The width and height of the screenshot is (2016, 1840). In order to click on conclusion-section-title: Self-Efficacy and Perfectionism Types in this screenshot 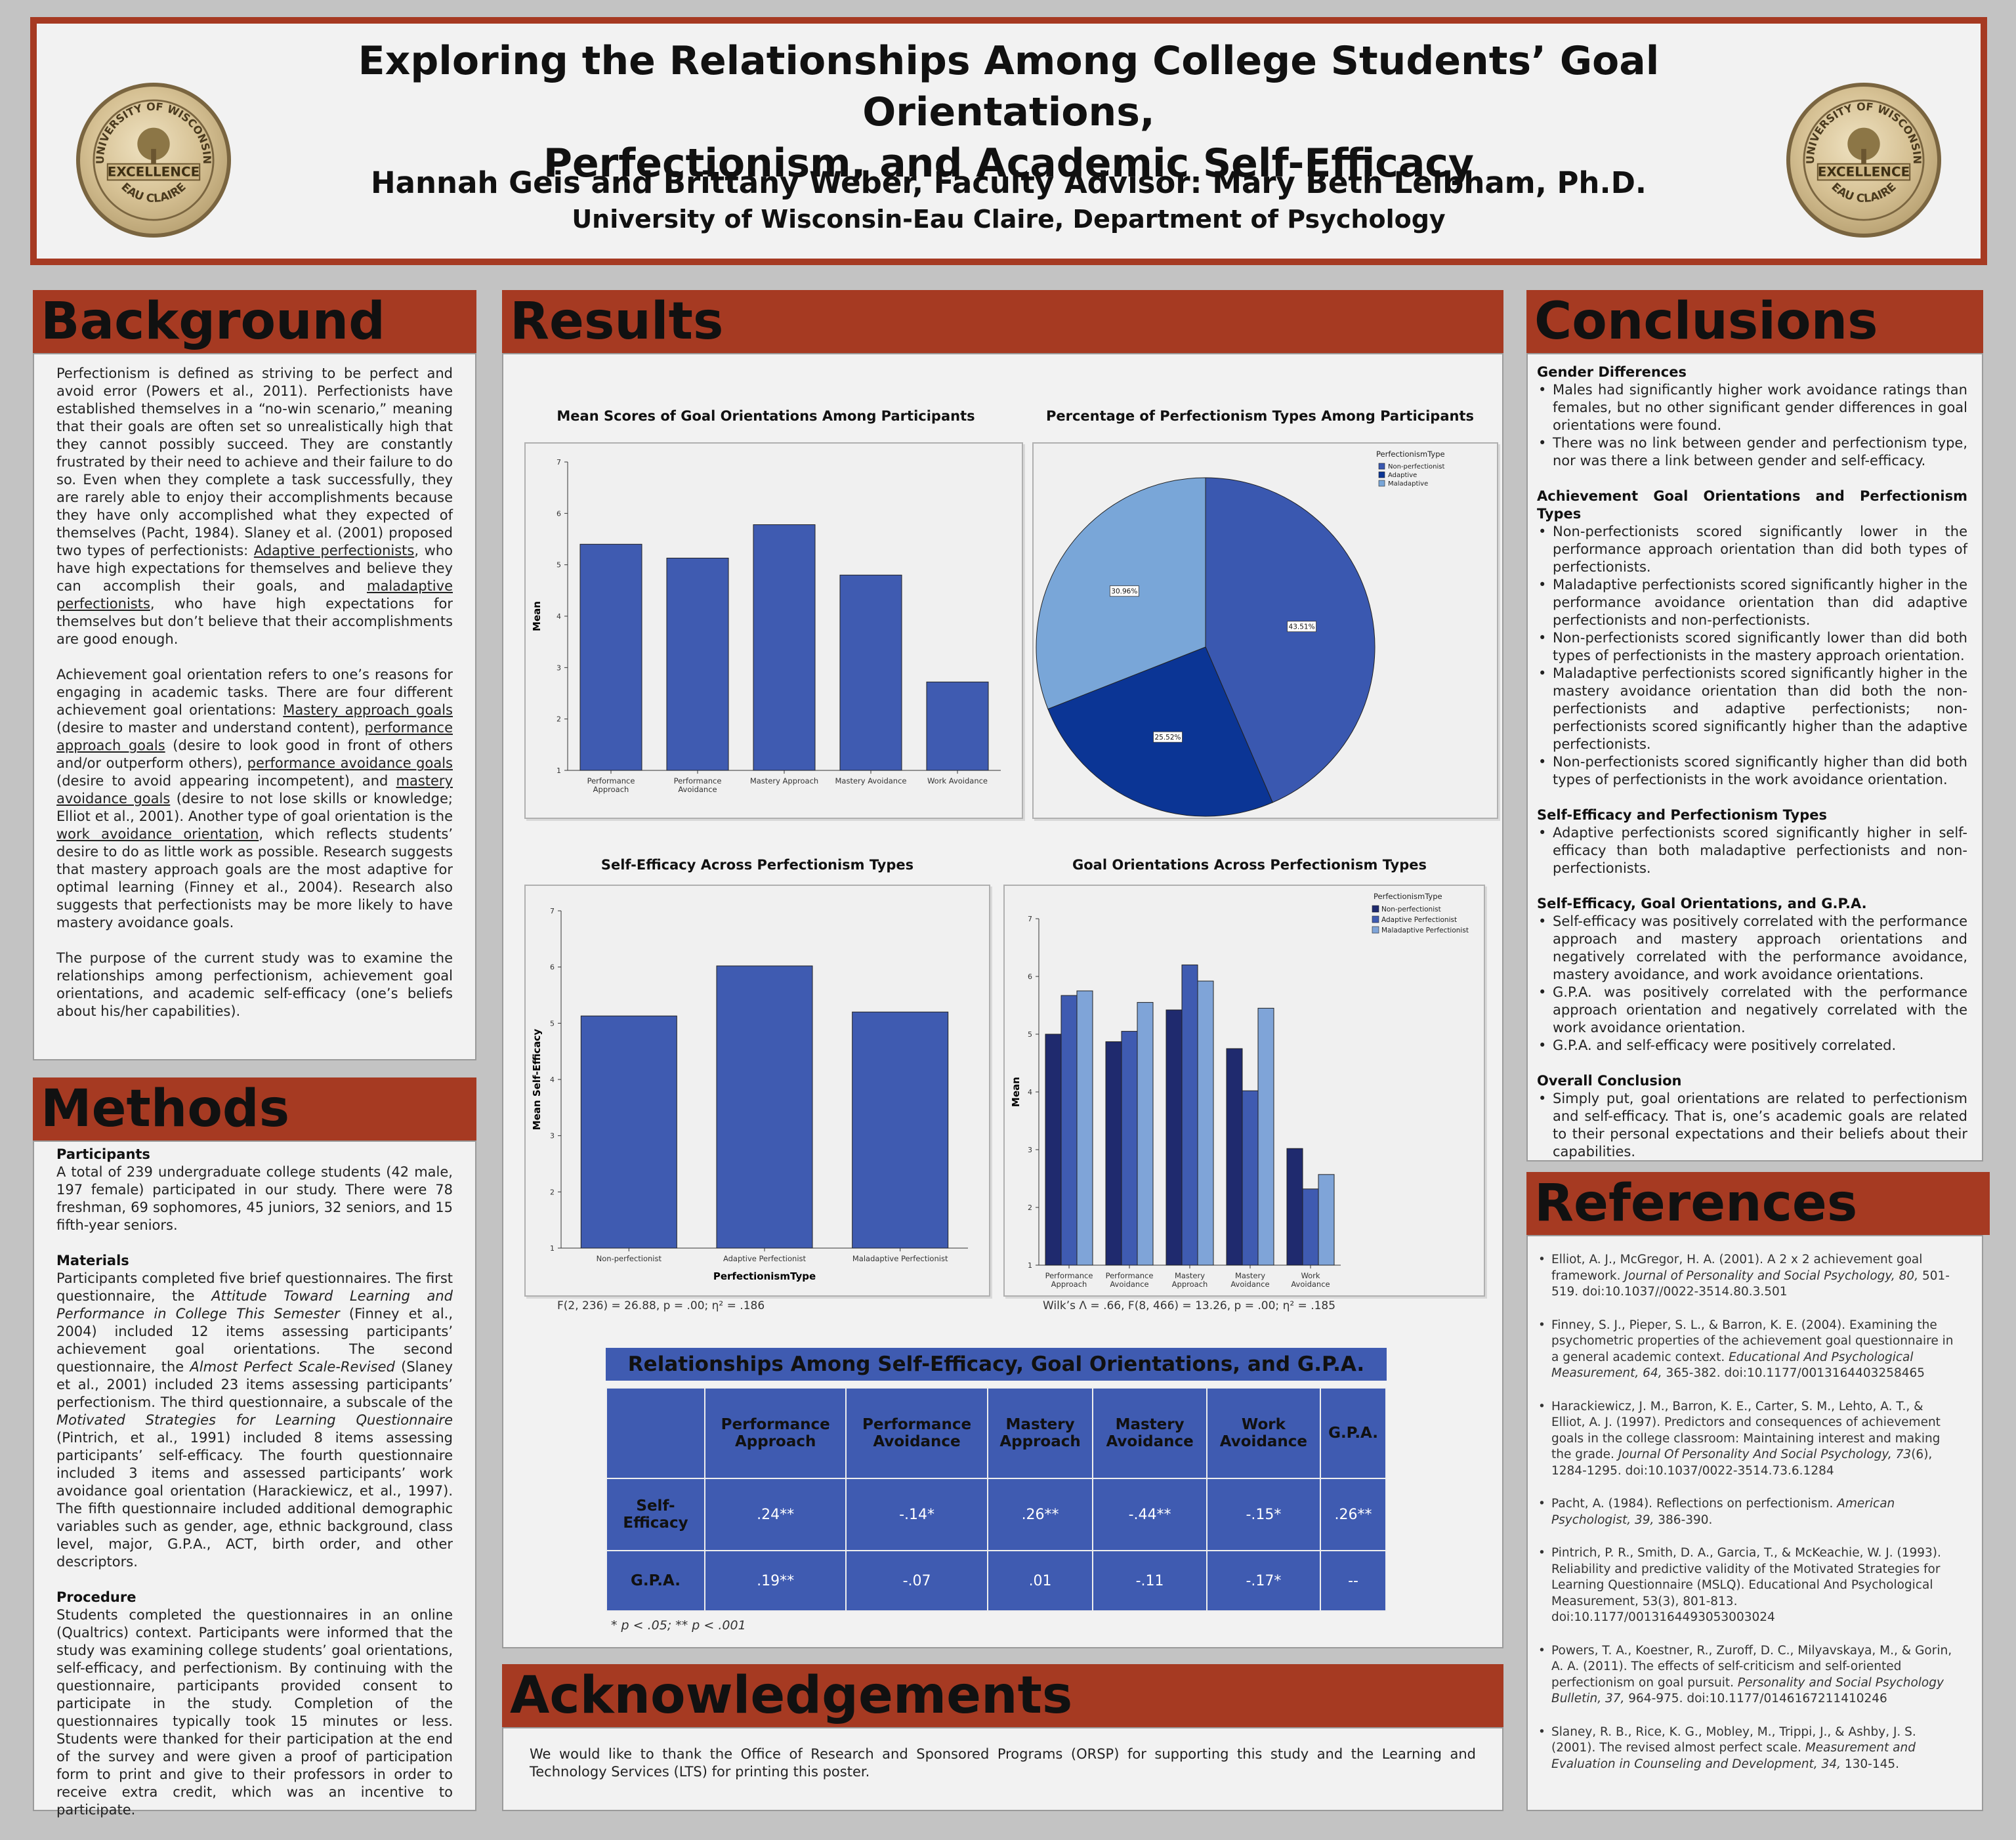, I will do `click(1682, 815)`.